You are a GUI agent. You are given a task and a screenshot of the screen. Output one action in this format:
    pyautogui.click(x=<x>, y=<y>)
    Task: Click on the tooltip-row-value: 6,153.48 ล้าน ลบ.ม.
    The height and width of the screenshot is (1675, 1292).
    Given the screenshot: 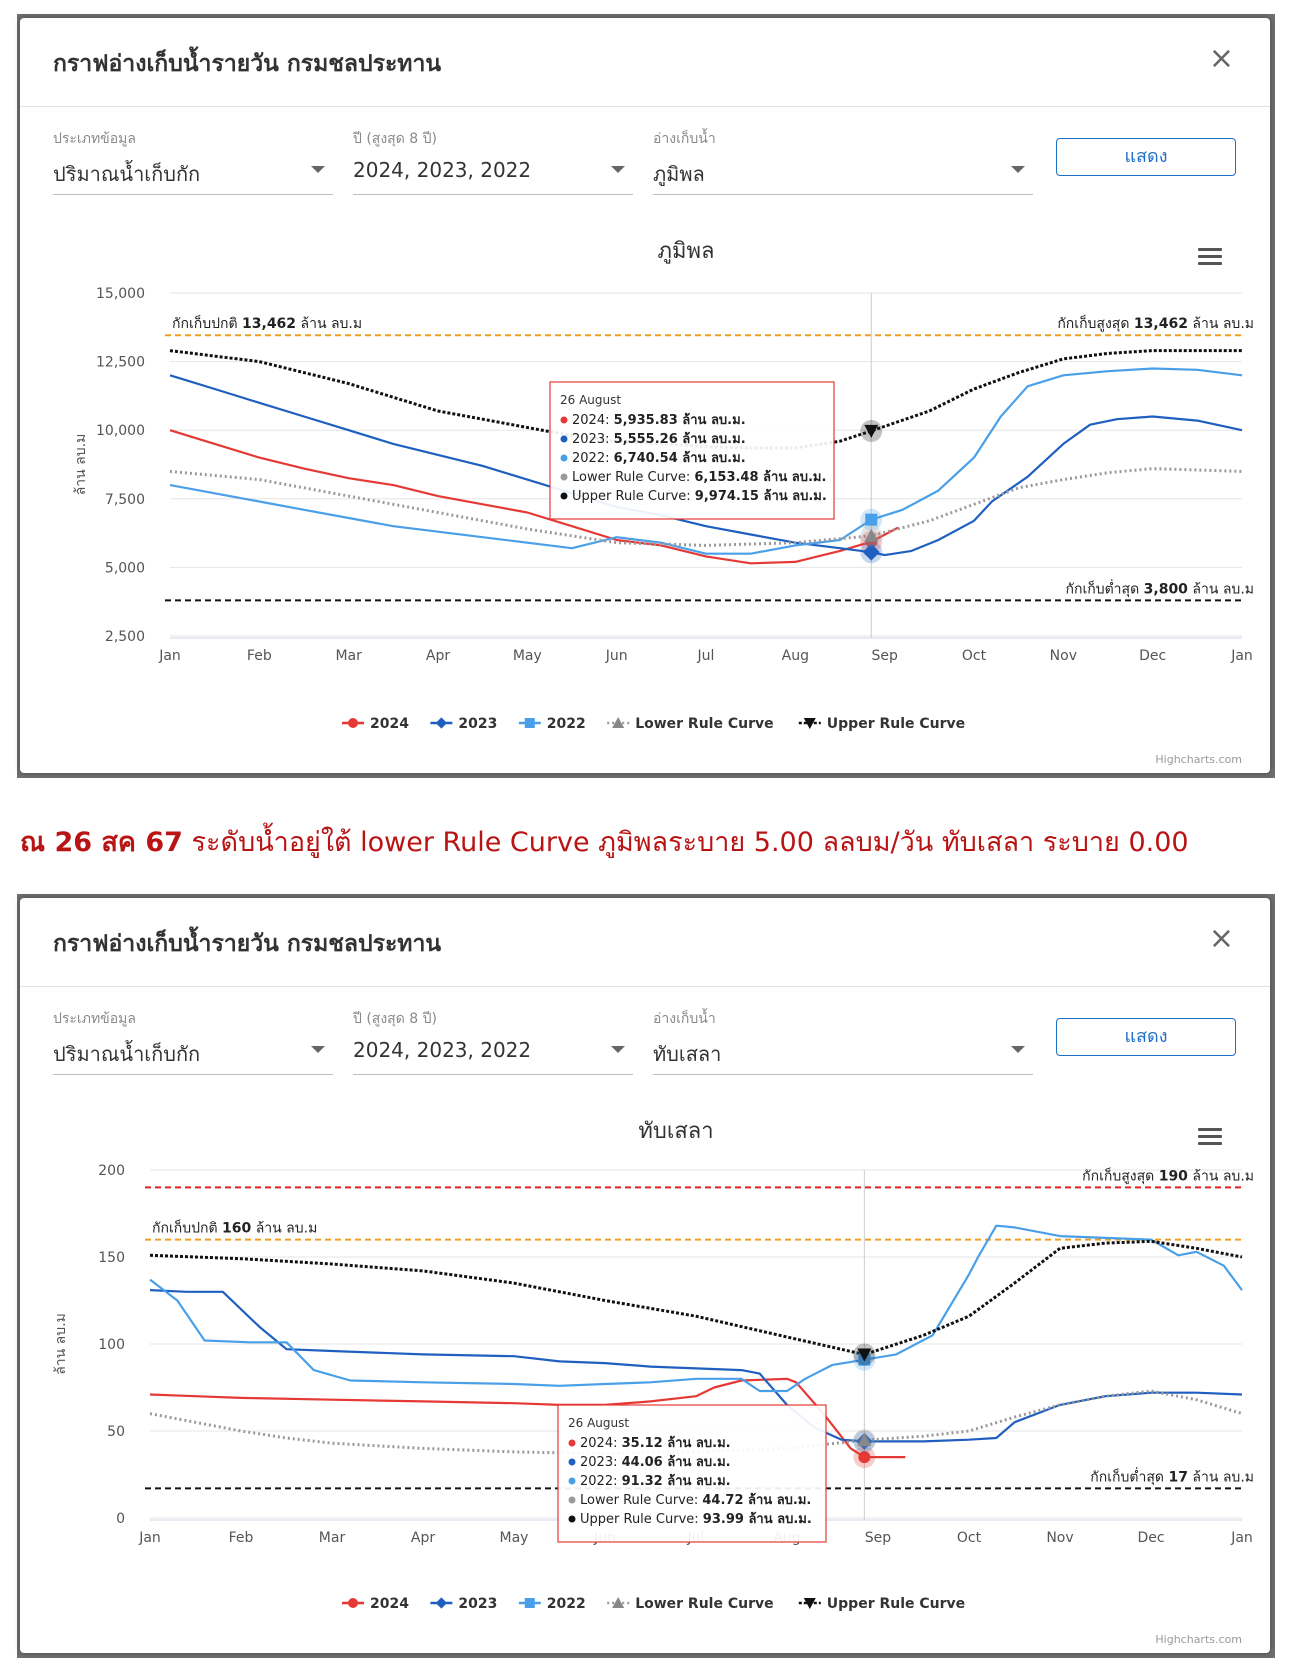 What is the action you would take?
    pyautogui.click(x=760, y=477)
    